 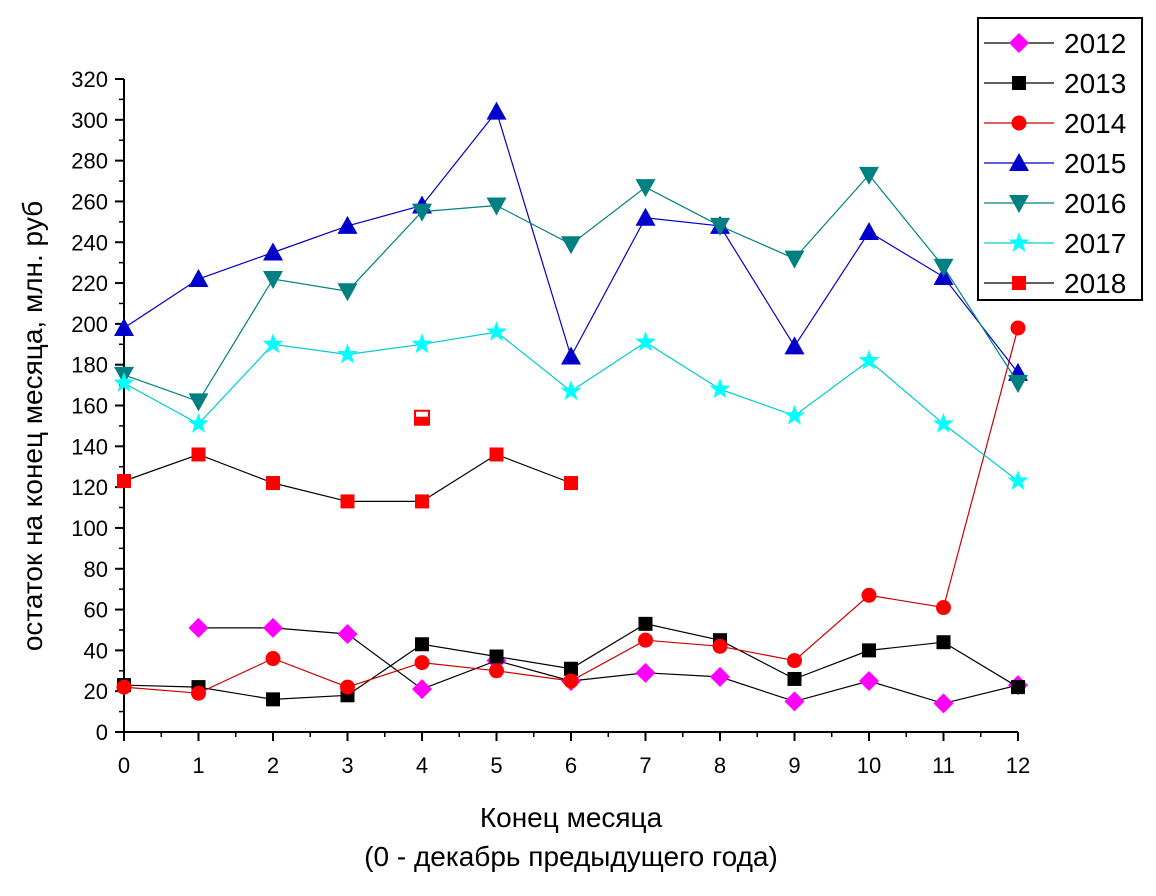 What do you see at coordinates (96, 691) in the screenshot?
I see `y-tick-label: 20` at bounding box center [96, 691].